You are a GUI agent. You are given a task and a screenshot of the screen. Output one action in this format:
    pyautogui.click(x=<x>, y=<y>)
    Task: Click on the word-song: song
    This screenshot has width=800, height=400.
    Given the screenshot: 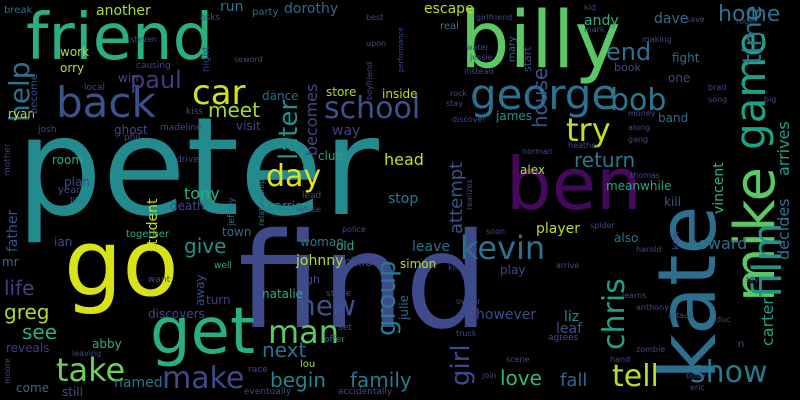 What is the action you would take?
    pyautogui.click(x=718, y=99)
    